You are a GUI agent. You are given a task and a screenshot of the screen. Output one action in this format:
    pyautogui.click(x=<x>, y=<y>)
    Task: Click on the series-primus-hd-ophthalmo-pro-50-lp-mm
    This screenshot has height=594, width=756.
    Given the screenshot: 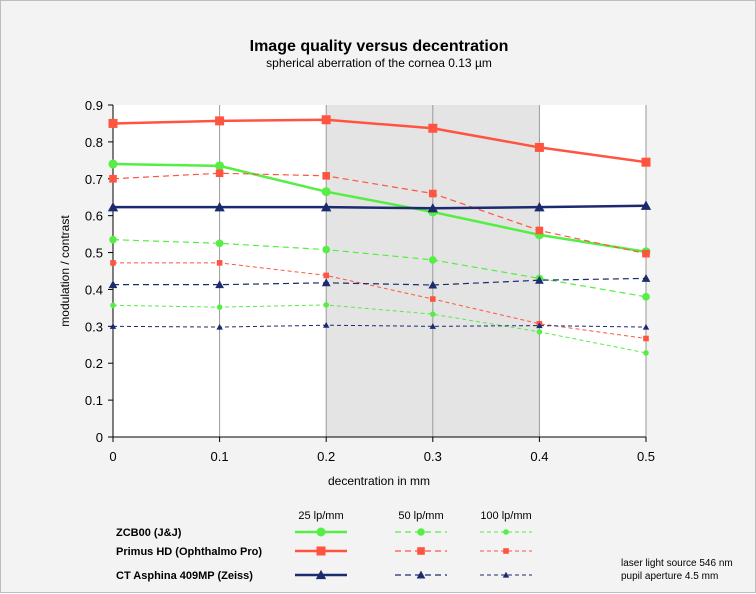 What is the action you would take?
    pyautogui.click(x=379, y=213)
    